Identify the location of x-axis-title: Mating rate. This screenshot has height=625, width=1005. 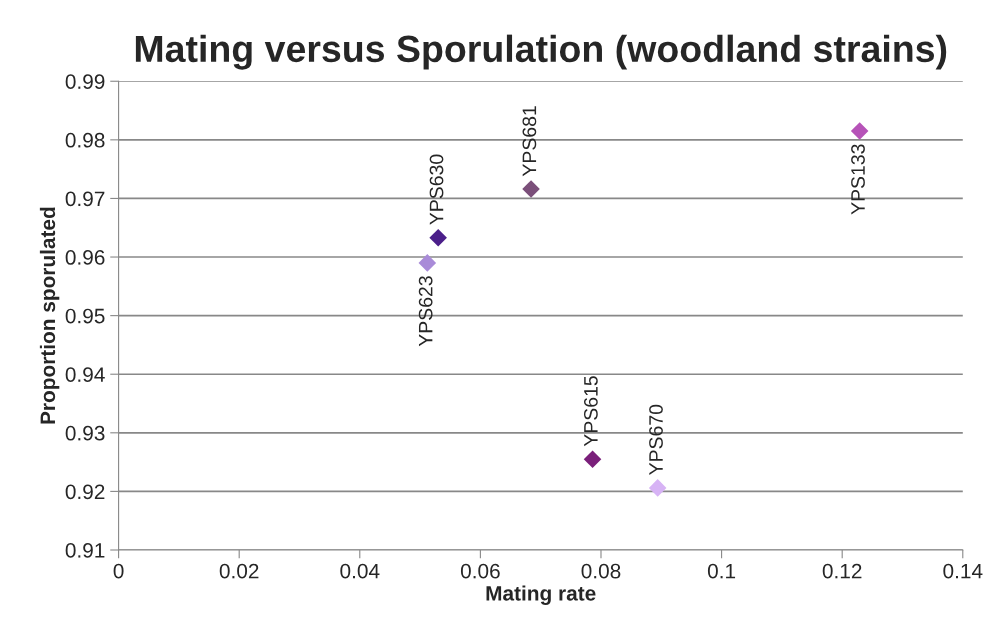
(541, 595).